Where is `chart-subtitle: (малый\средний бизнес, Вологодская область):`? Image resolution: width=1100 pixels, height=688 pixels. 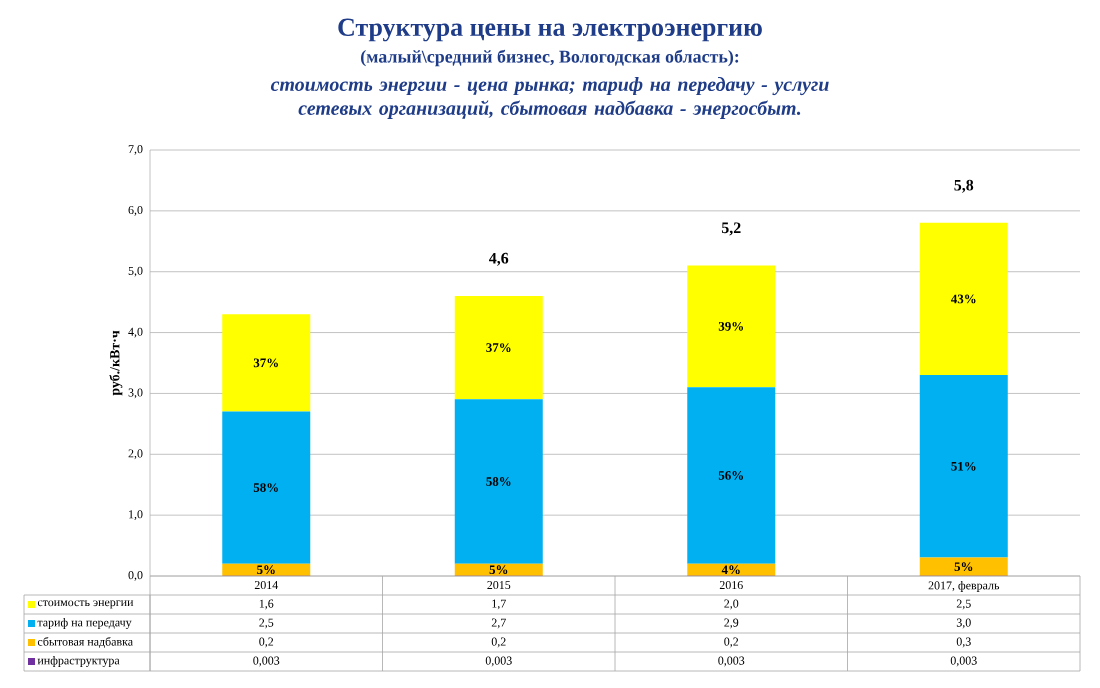 chart-subtitle: (малый\средний бизнес, Вологодская область): is located at coordinates (550, 58).